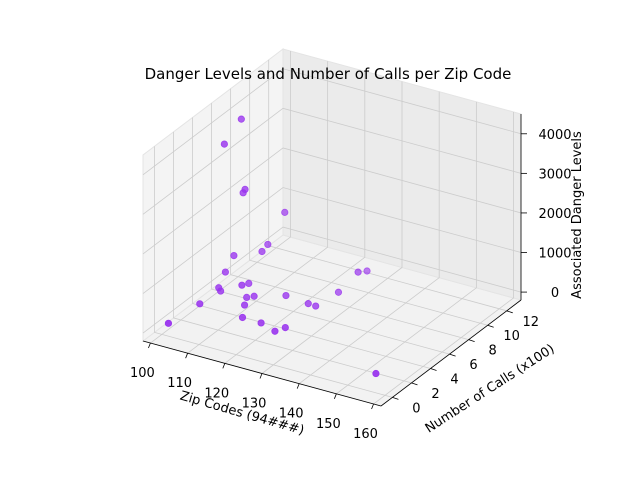  Describe the element at coordinates (530, 322) in the screenshot. I see `y-tick-label: 12` at that location.